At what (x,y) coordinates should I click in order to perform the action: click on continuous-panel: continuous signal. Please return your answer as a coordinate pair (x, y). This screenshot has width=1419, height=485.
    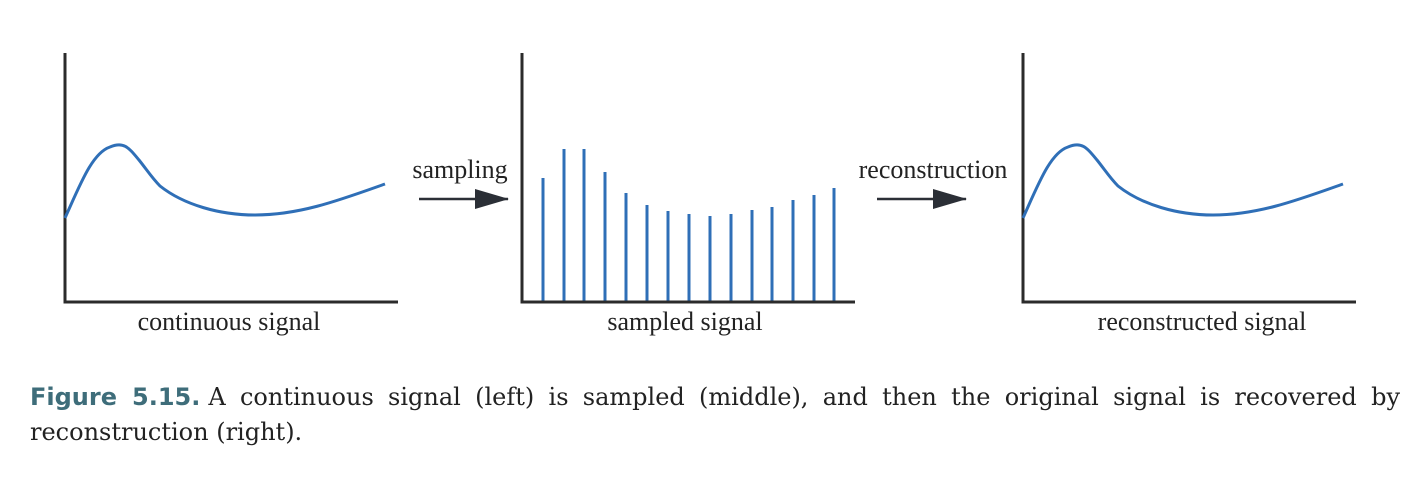
    Looking at the image, I should click on (230, 194).